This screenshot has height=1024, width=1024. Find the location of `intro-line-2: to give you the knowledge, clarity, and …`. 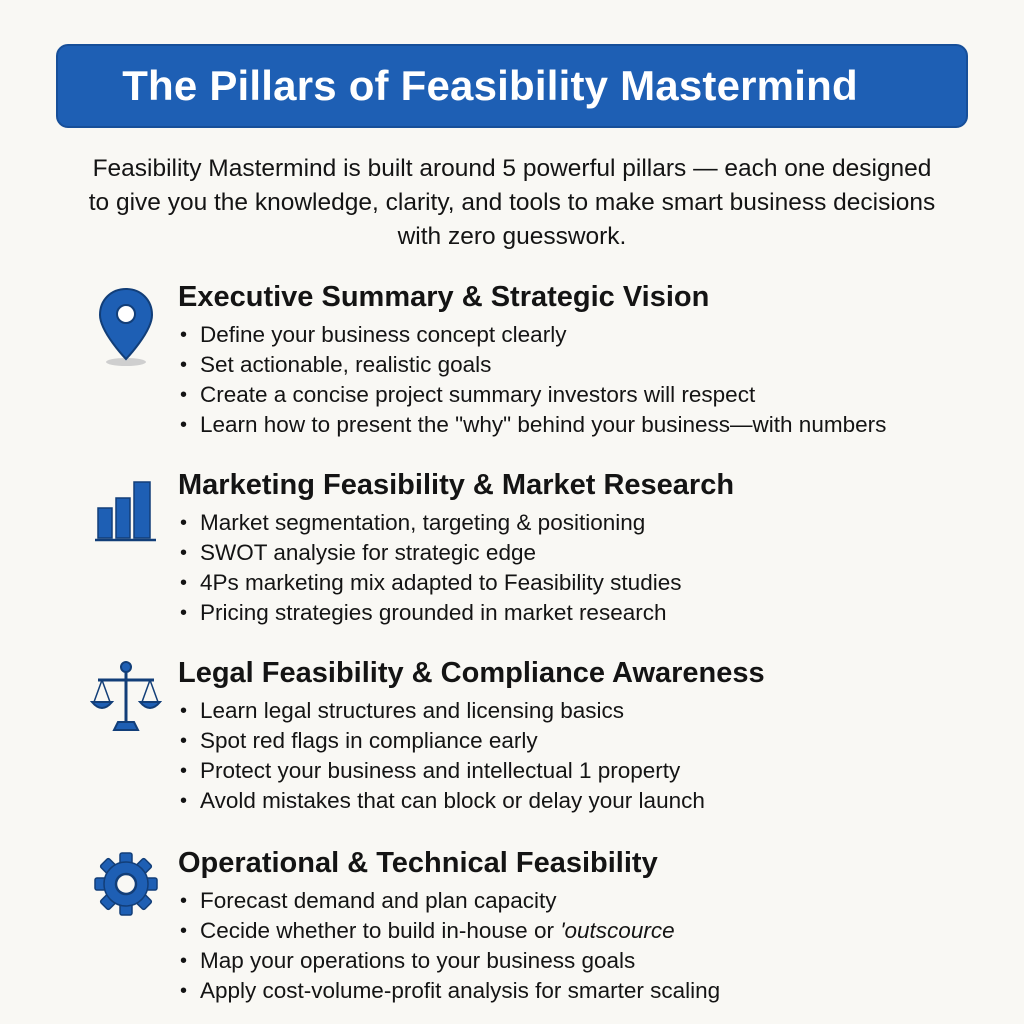

intro-line-2: to give you the knowledge, clarity, and … is located at coordinates (512, 202).